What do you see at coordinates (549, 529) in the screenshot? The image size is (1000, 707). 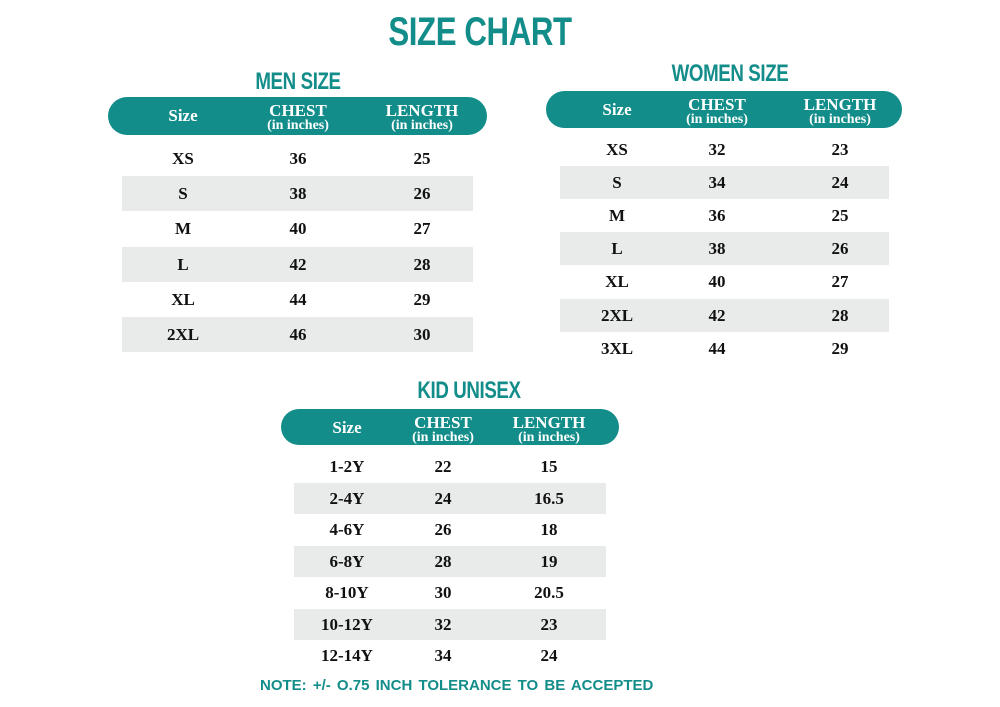 I see `table-cell: 18` at bounding box center [549, 529].